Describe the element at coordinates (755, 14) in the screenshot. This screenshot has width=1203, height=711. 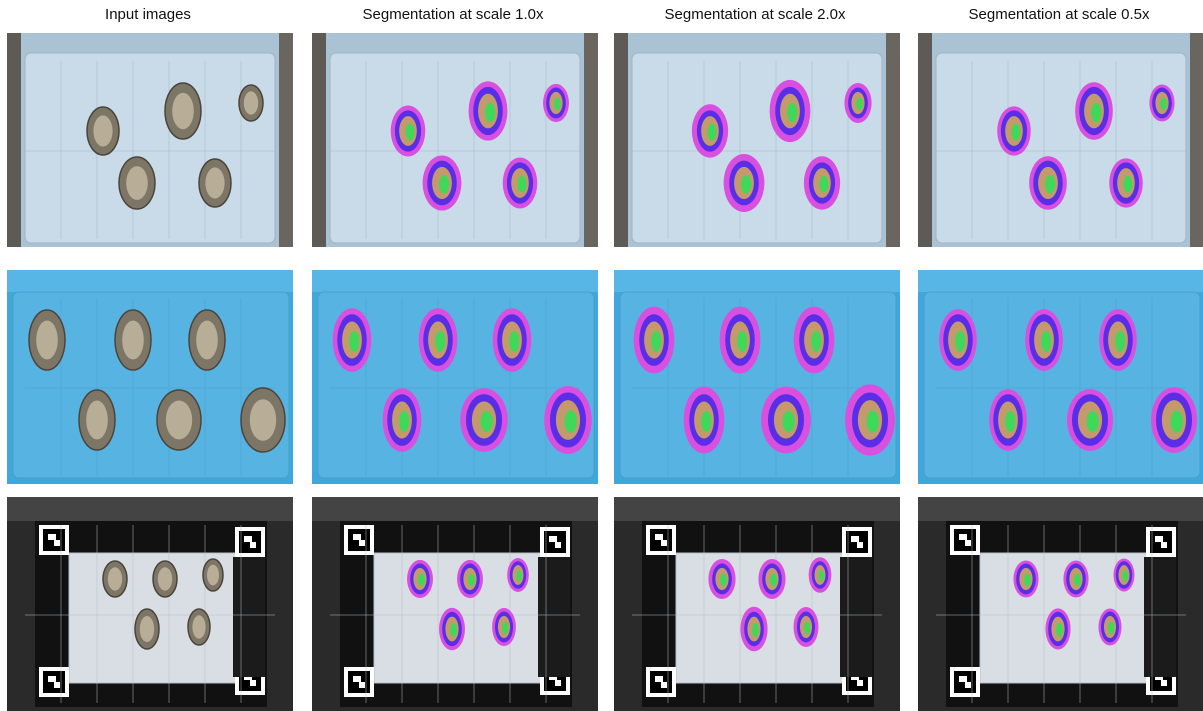
I see `column-title-scale-2: Segmentation at scale 2.0x` at that location.